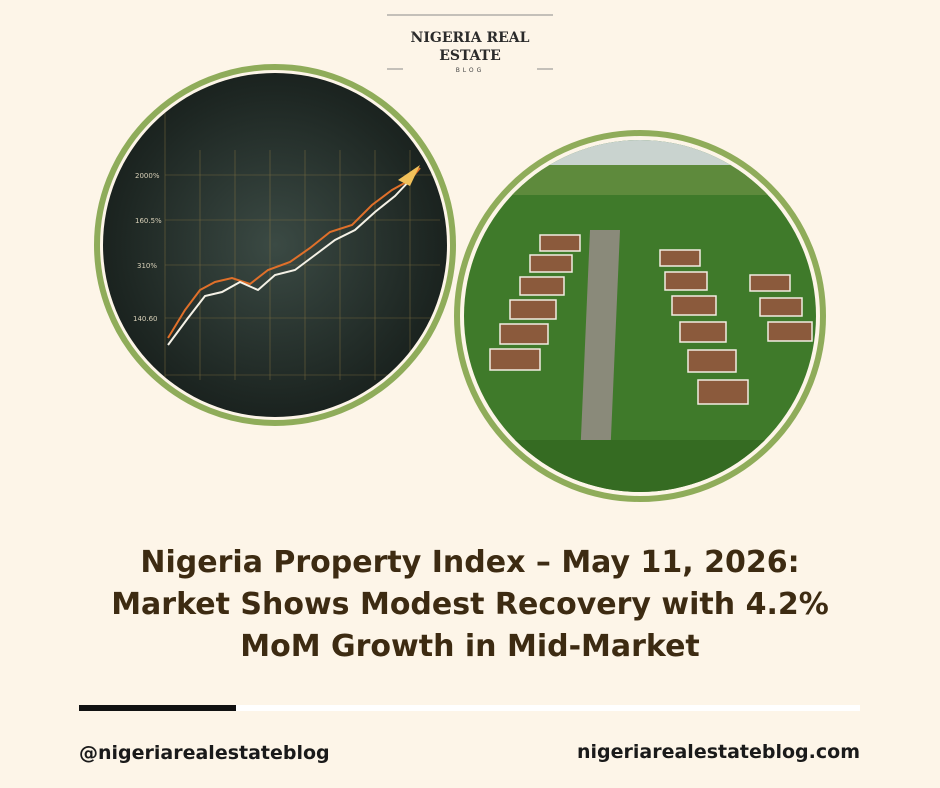 This screenshot has height=788, width=940. Describe the element at coordinates (147, 176) in the screenshot. I see `photo-axis-label: 2000%` at that location.